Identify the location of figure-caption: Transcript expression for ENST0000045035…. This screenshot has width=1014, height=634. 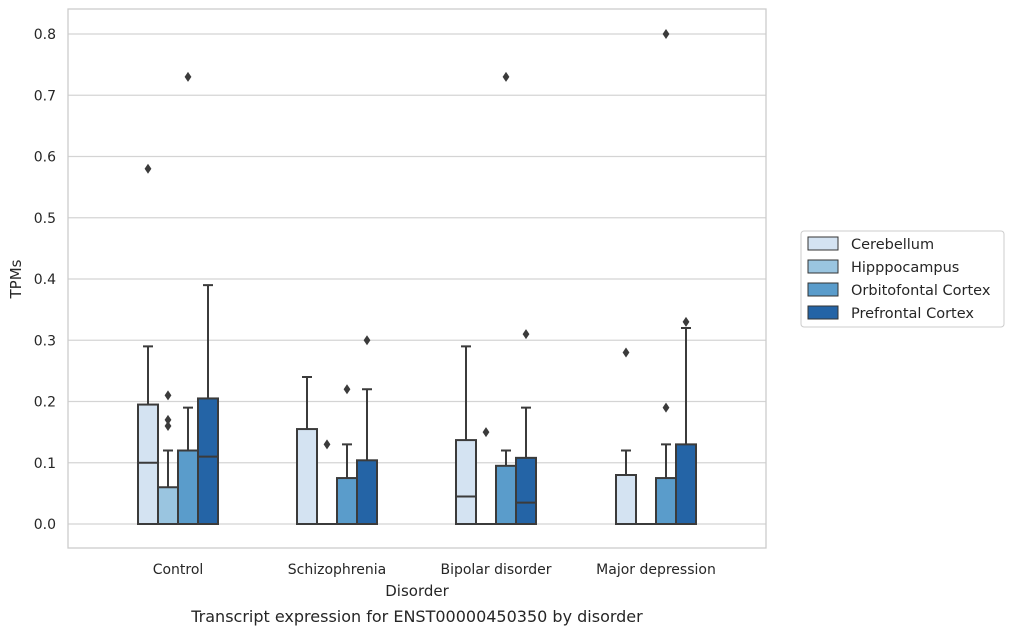
(416, 616).